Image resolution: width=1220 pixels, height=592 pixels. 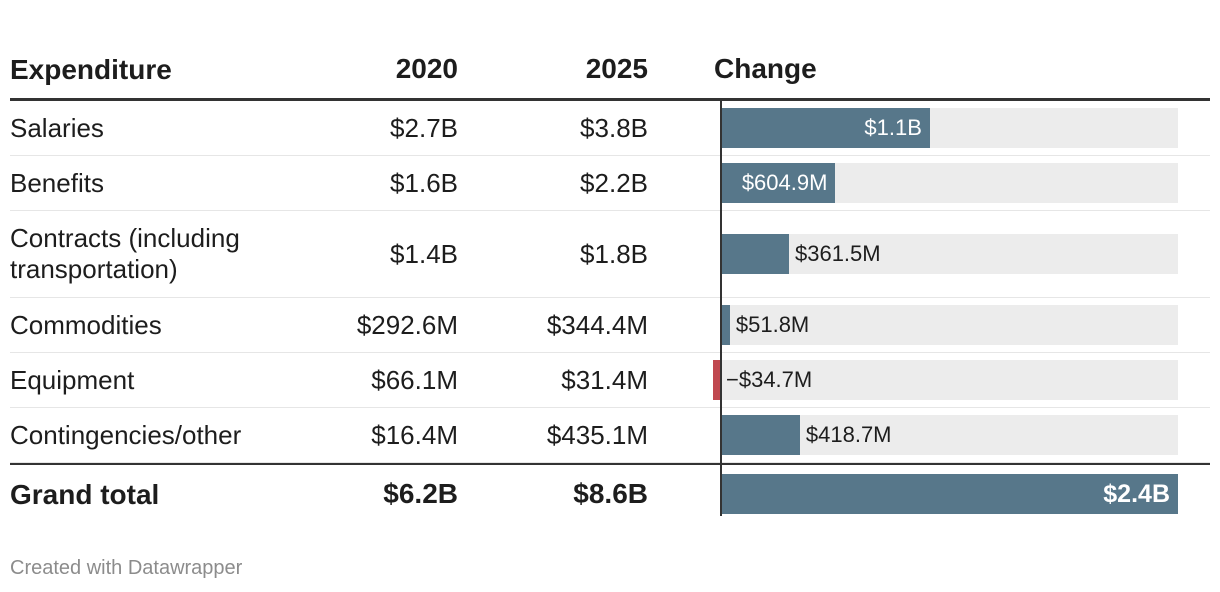 What do you see at coordinates (72, 379) in the screenshot?
I see `row-name: Equipment` at bounding box center [72, 379].